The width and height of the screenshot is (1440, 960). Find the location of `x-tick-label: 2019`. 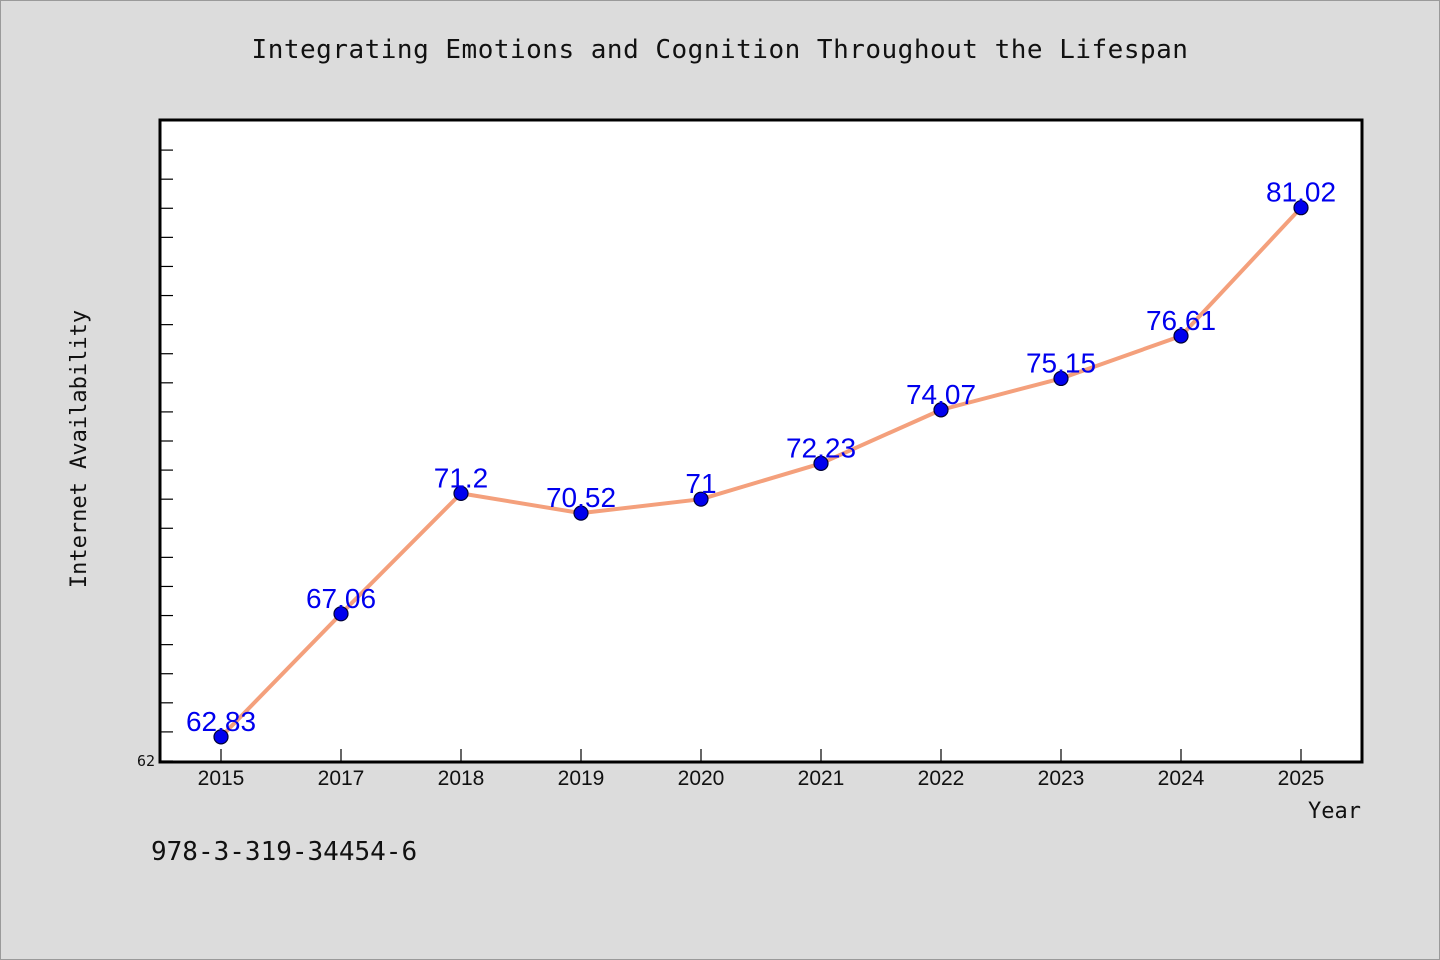

x-tick-label: 2019 is located at coordinates (581, 778).